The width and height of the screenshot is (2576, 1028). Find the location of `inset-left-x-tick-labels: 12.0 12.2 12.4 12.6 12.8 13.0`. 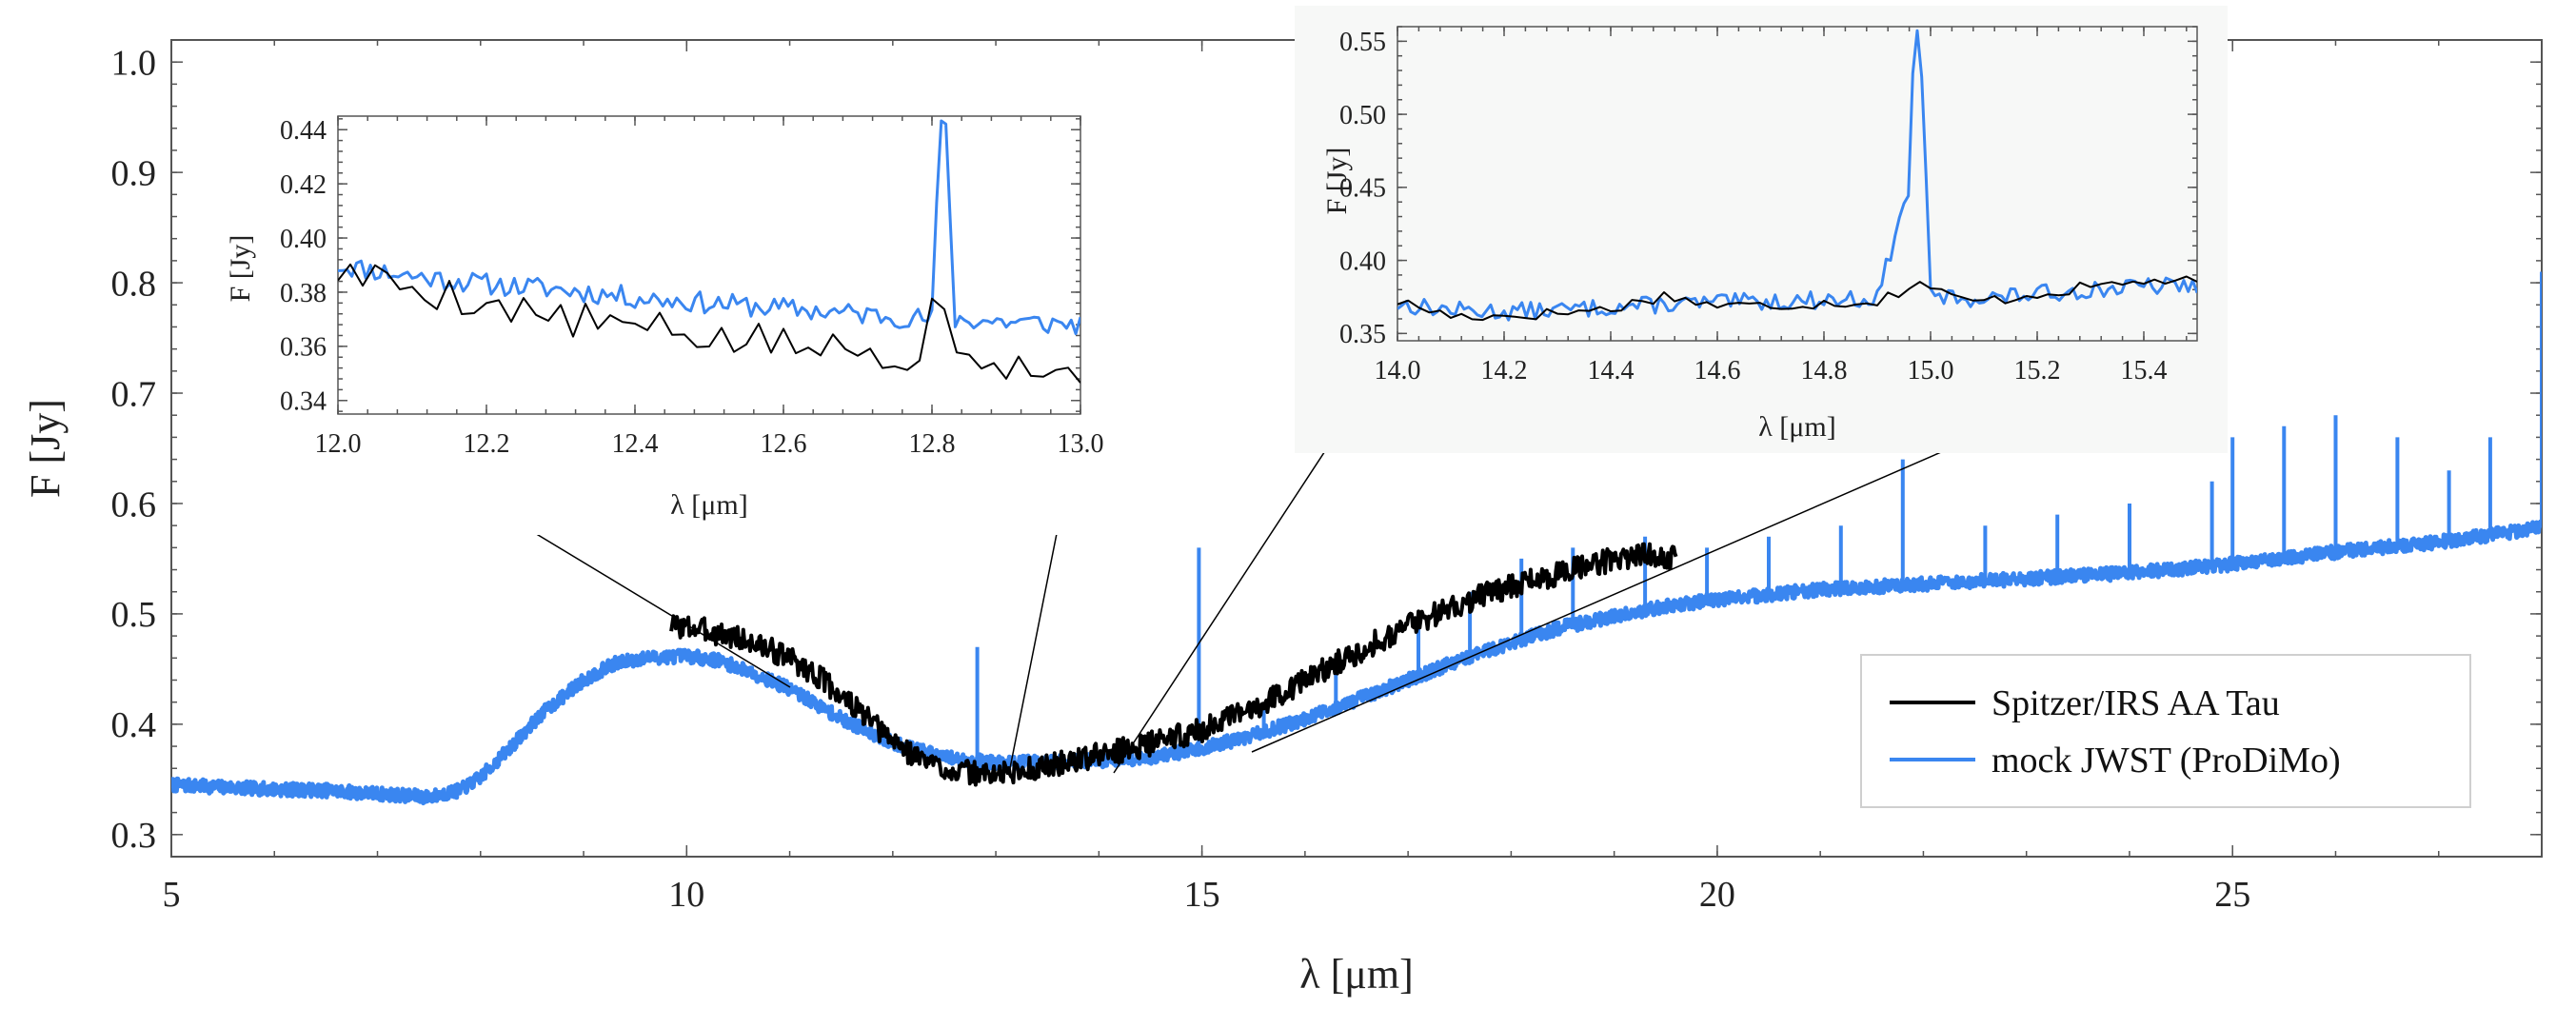

inset-left-x-tick-labels: 12.0 12.2 12.4 12.6 12.8 13.0 is located at coordinates (709, 444).